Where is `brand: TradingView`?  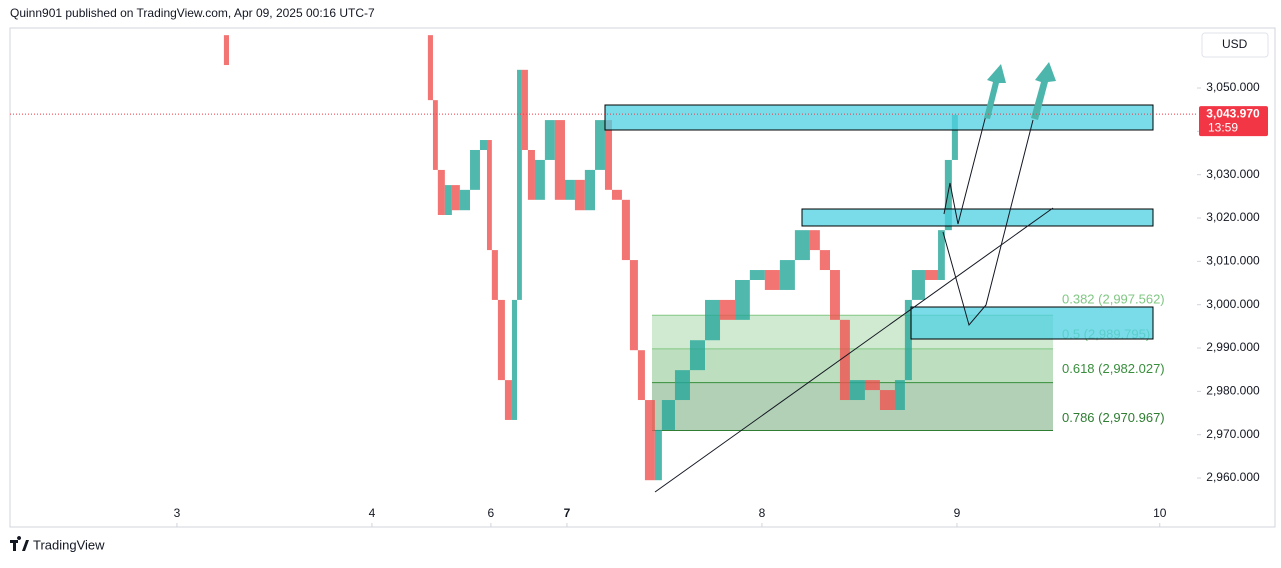
brand: TradingView is located at coordinates (57, 544).